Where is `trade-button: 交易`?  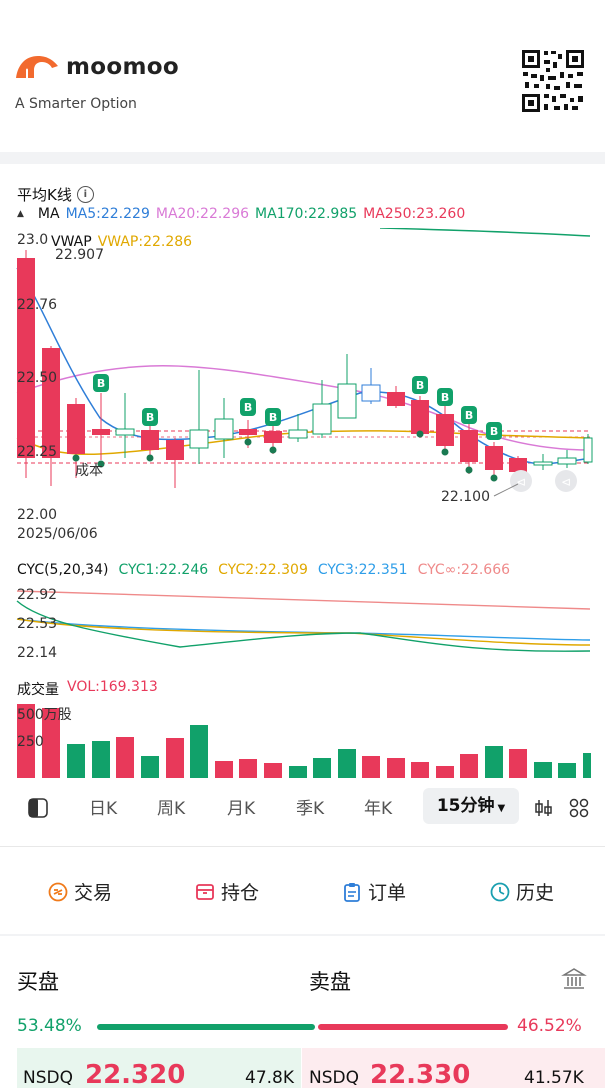
trade-button: 交易 is located at coordinates (80, 891).